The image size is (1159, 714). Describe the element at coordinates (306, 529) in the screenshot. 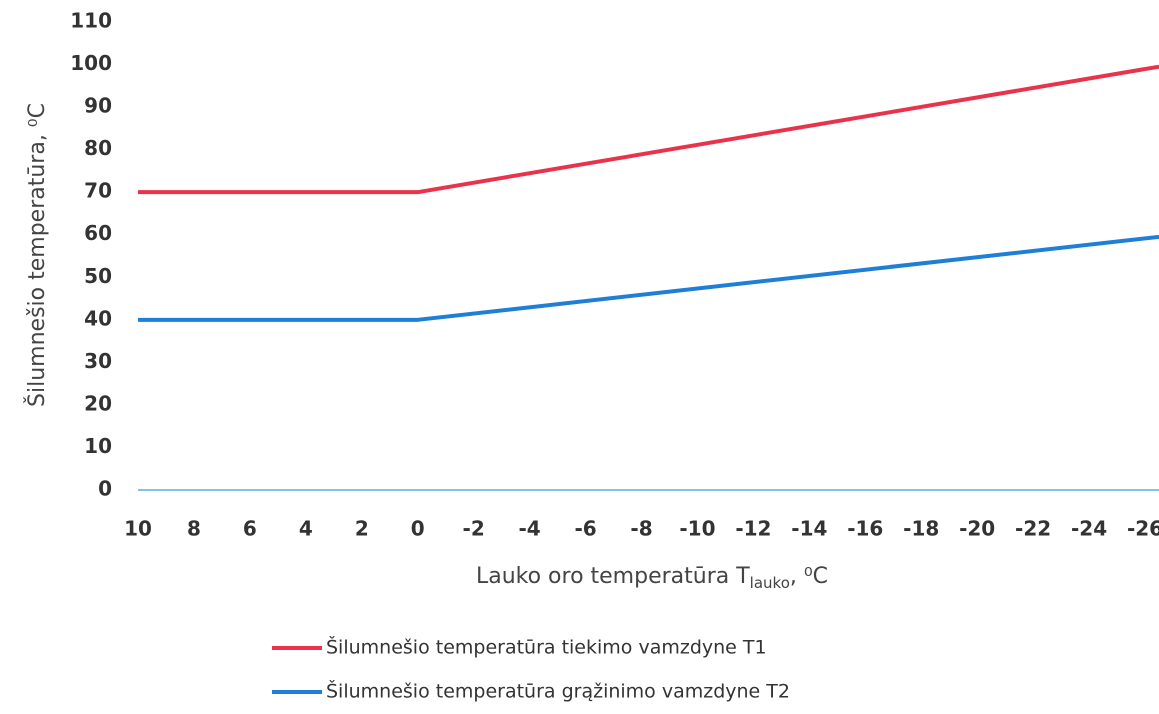

I see `x-tick-label: 4` at that location.